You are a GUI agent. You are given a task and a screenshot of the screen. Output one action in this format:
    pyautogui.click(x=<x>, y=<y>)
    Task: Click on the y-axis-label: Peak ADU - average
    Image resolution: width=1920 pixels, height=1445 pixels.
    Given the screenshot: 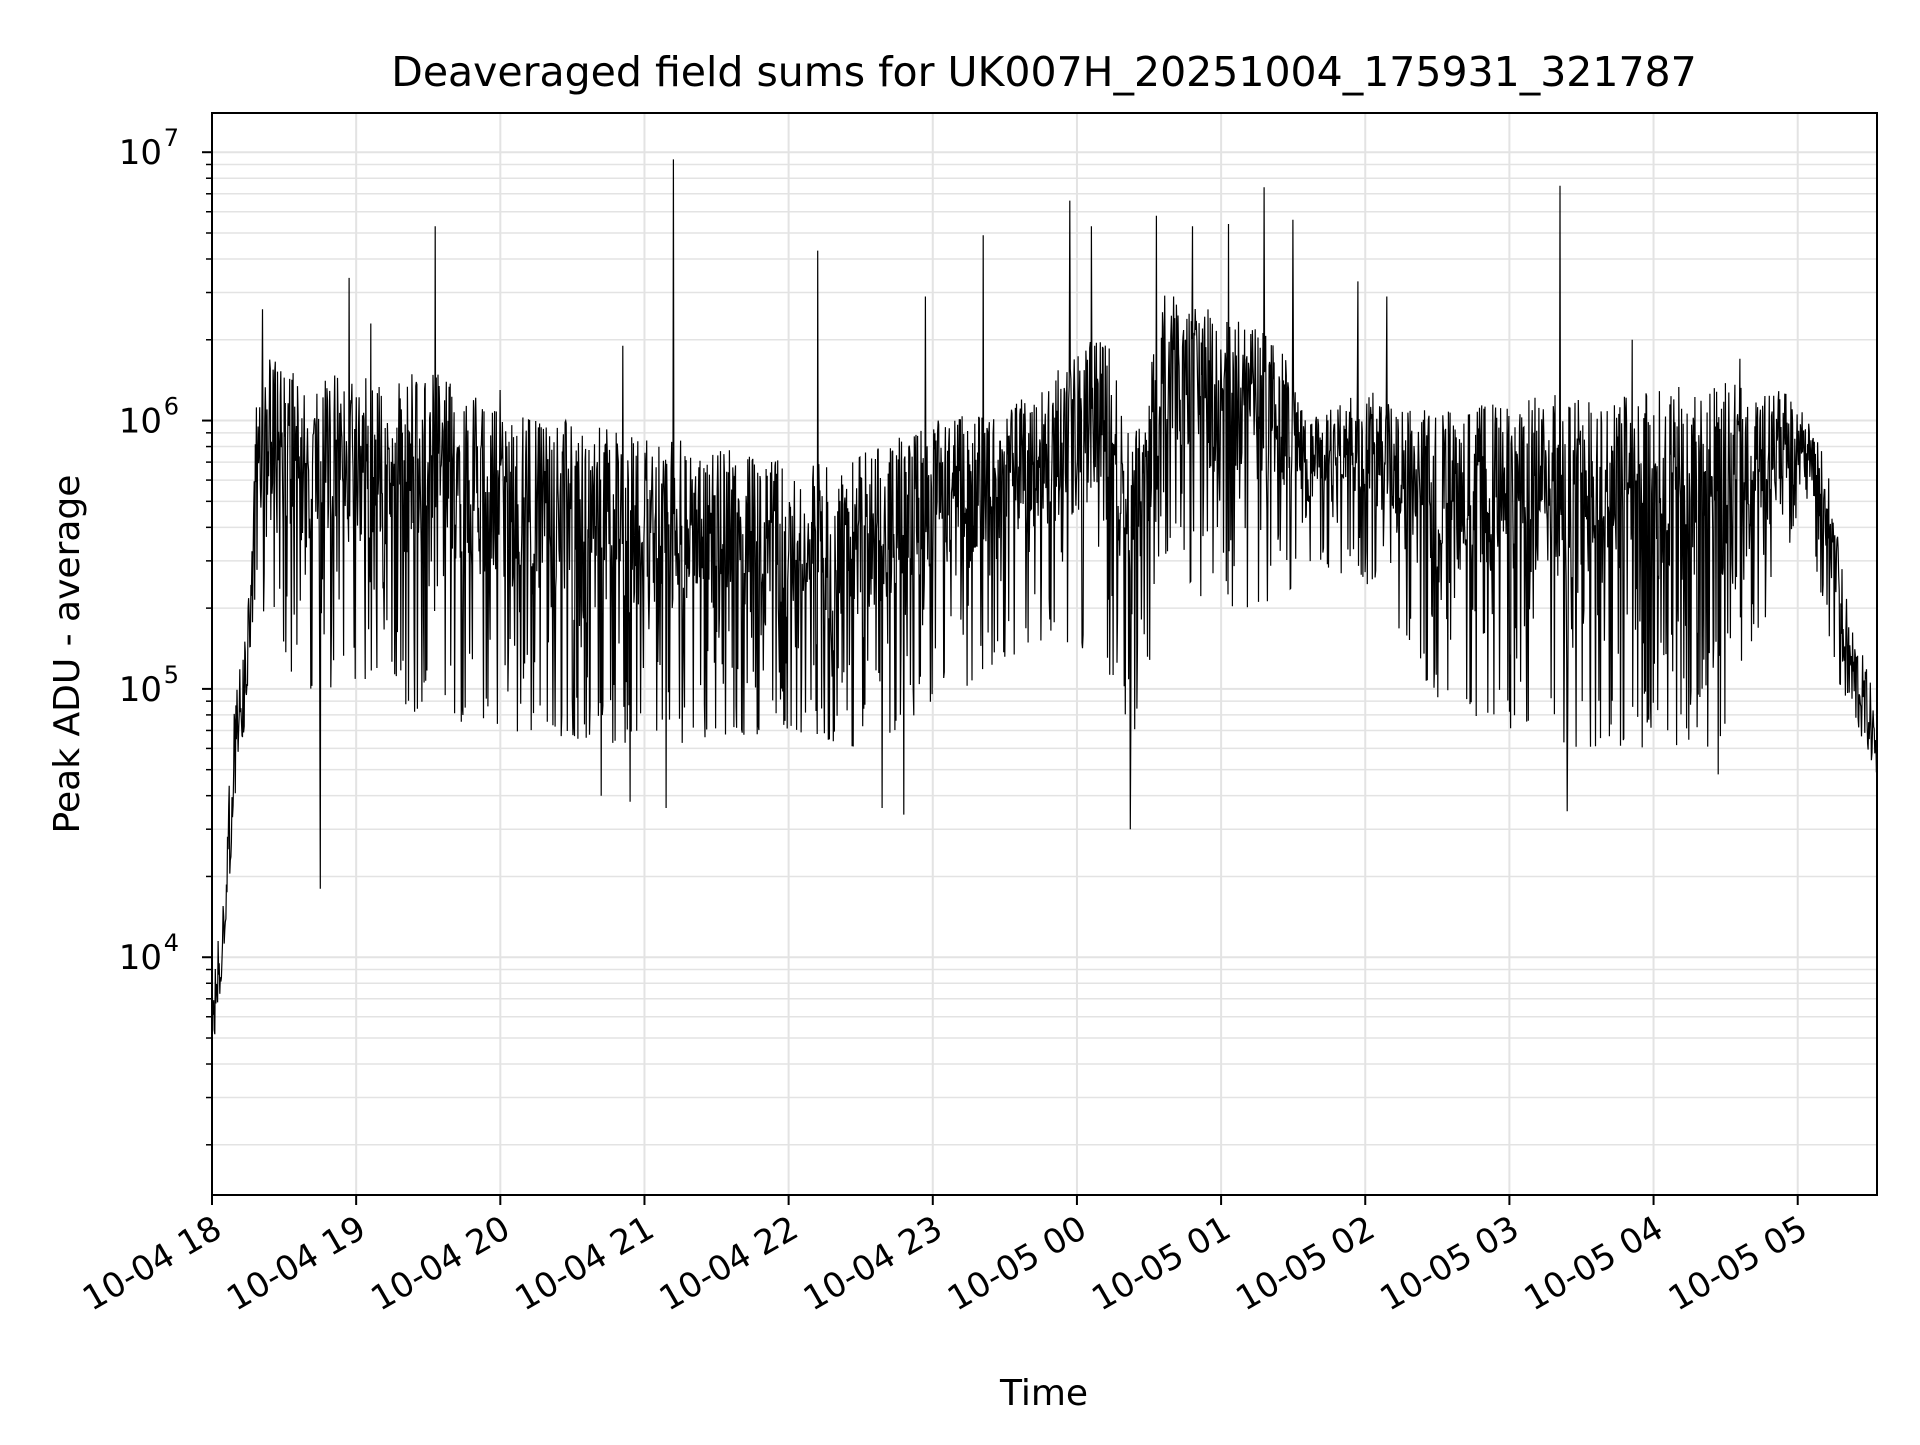 What is the action you would take?
    pyautogui.click(x=67, y=654)
    